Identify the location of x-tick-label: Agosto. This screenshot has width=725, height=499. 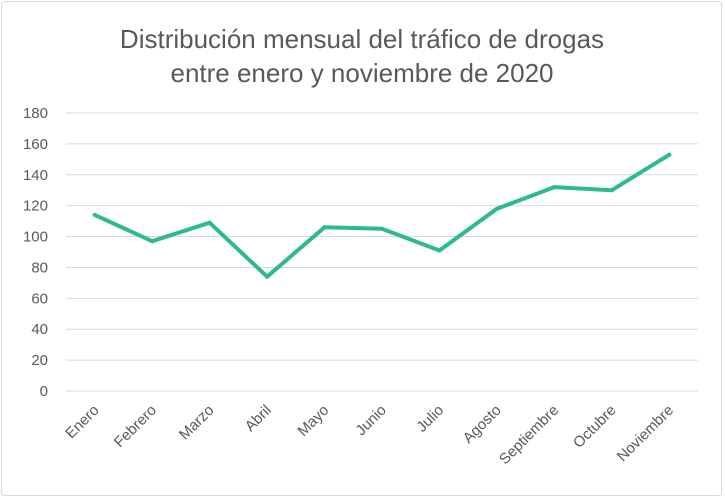
(482, 424).